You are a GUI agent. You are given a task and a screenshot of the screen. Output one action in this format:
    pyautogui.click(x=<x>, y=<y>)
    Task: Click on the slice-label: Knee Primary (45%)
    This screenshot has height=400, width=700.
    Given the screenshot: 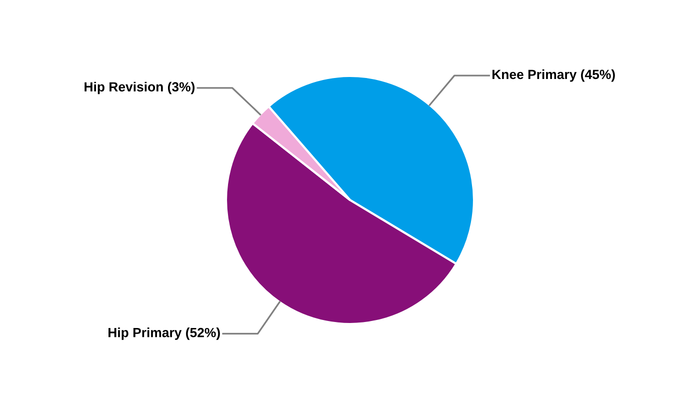 What is the action you would take?
    pyautogui.click(x=553, y=75)
    